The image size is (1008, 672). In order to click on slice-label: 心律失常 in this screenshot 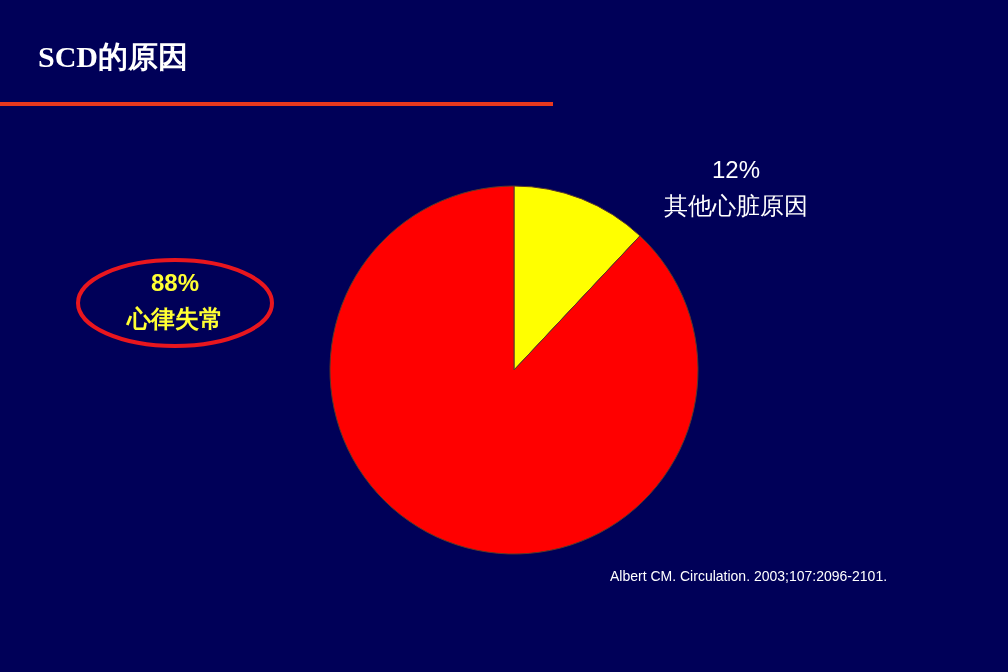, I will do `click(174, 318)`.